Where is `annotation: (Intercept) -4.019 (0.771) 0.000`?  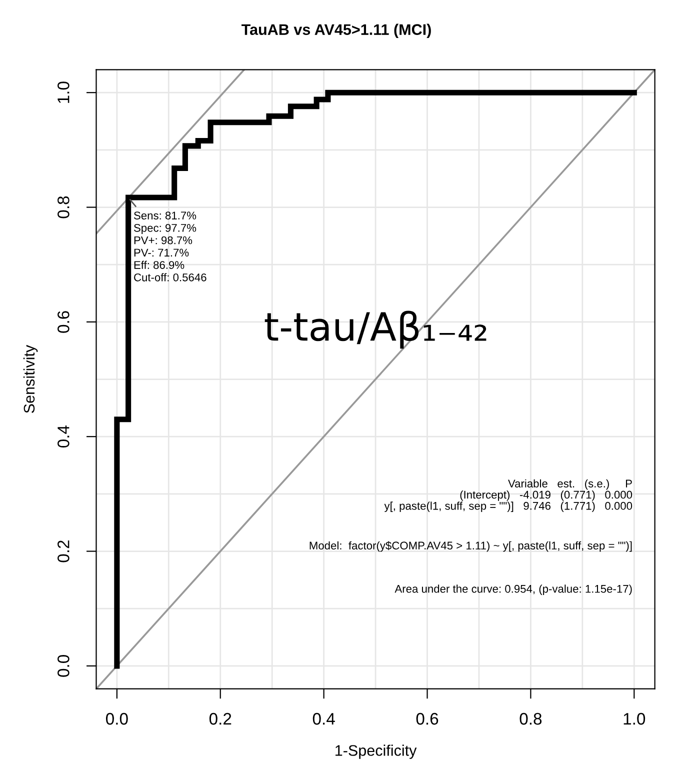 annotation: (Intercept) -4.019 (0.771) 0.000 is located at coordinates (546, 495).